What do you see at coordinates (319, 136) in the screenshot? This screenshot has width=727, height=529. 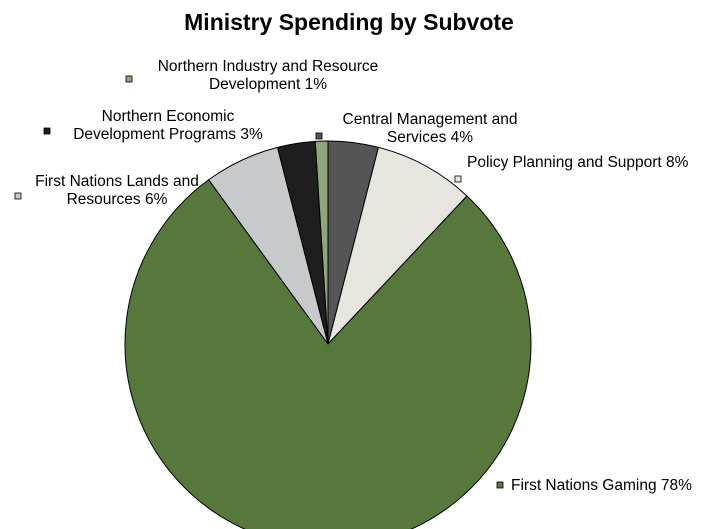 I see `legend-marker-central-management-and-services` at bounding box center [319, 136].